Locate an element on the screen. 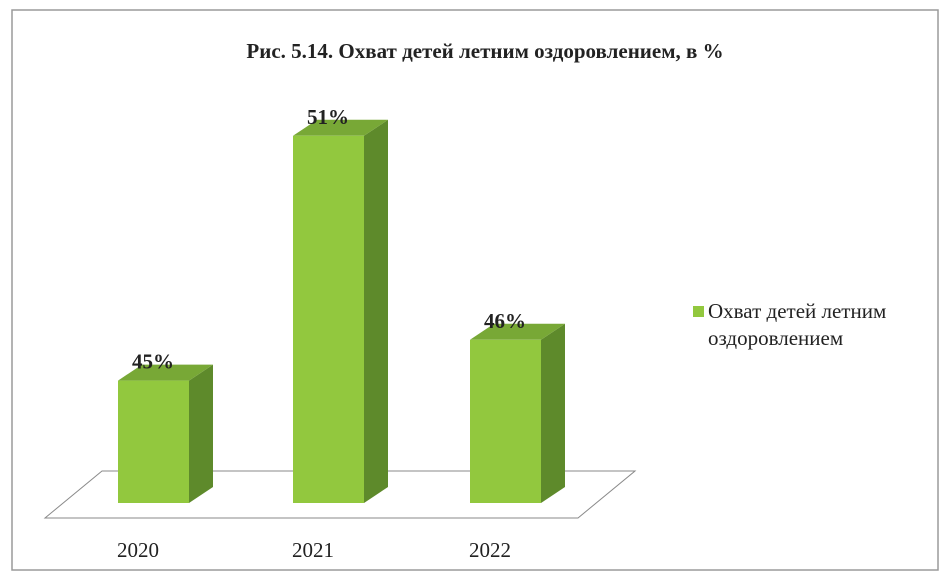 The image size is (948, 576). data-label: 45% is located at coordinates (153, 362).